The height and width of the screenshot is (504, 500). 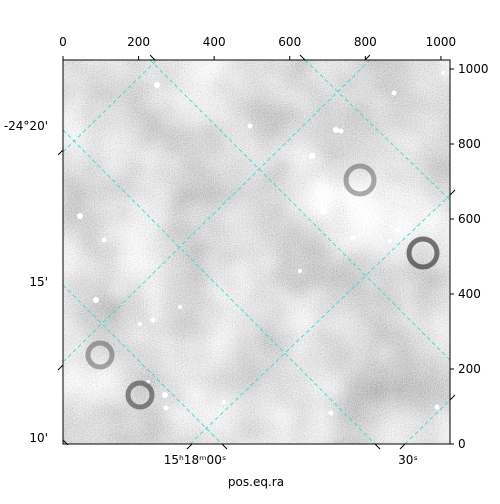 I want to click on dec-tick-label: 10', so click(x=38, y=438).